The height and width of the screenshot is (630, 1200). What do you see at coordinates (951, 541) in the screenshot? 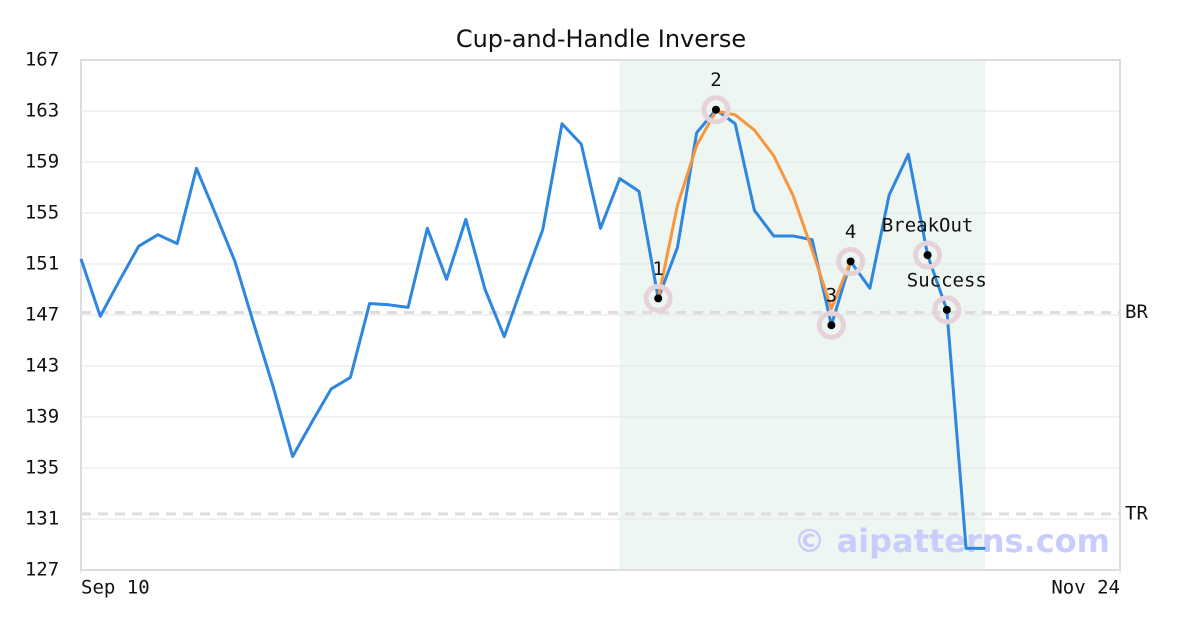
I see `watermark: © aipatterns.com` at bounding box center [951, 541].